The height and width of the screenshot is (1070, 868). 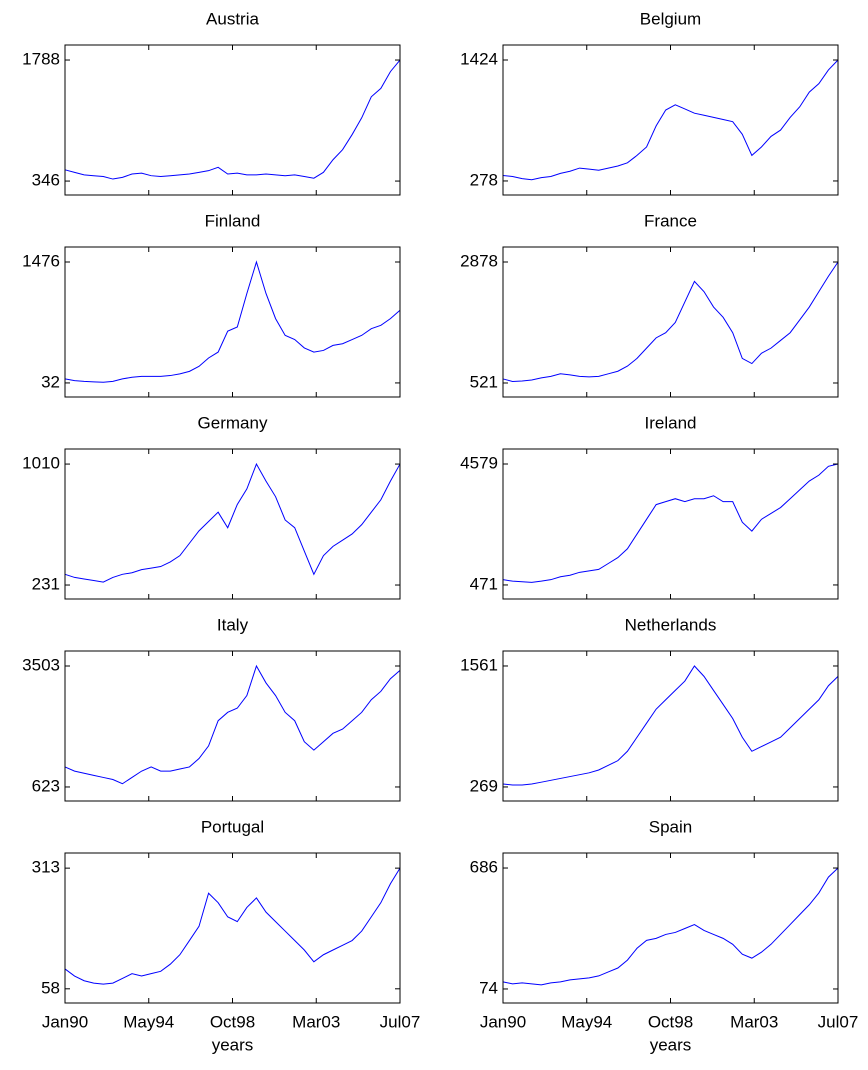 What do you see at coordinates (232, 18) in the screenshot?
I see `subplot-title: Austria` at bounding box center [232, 18].